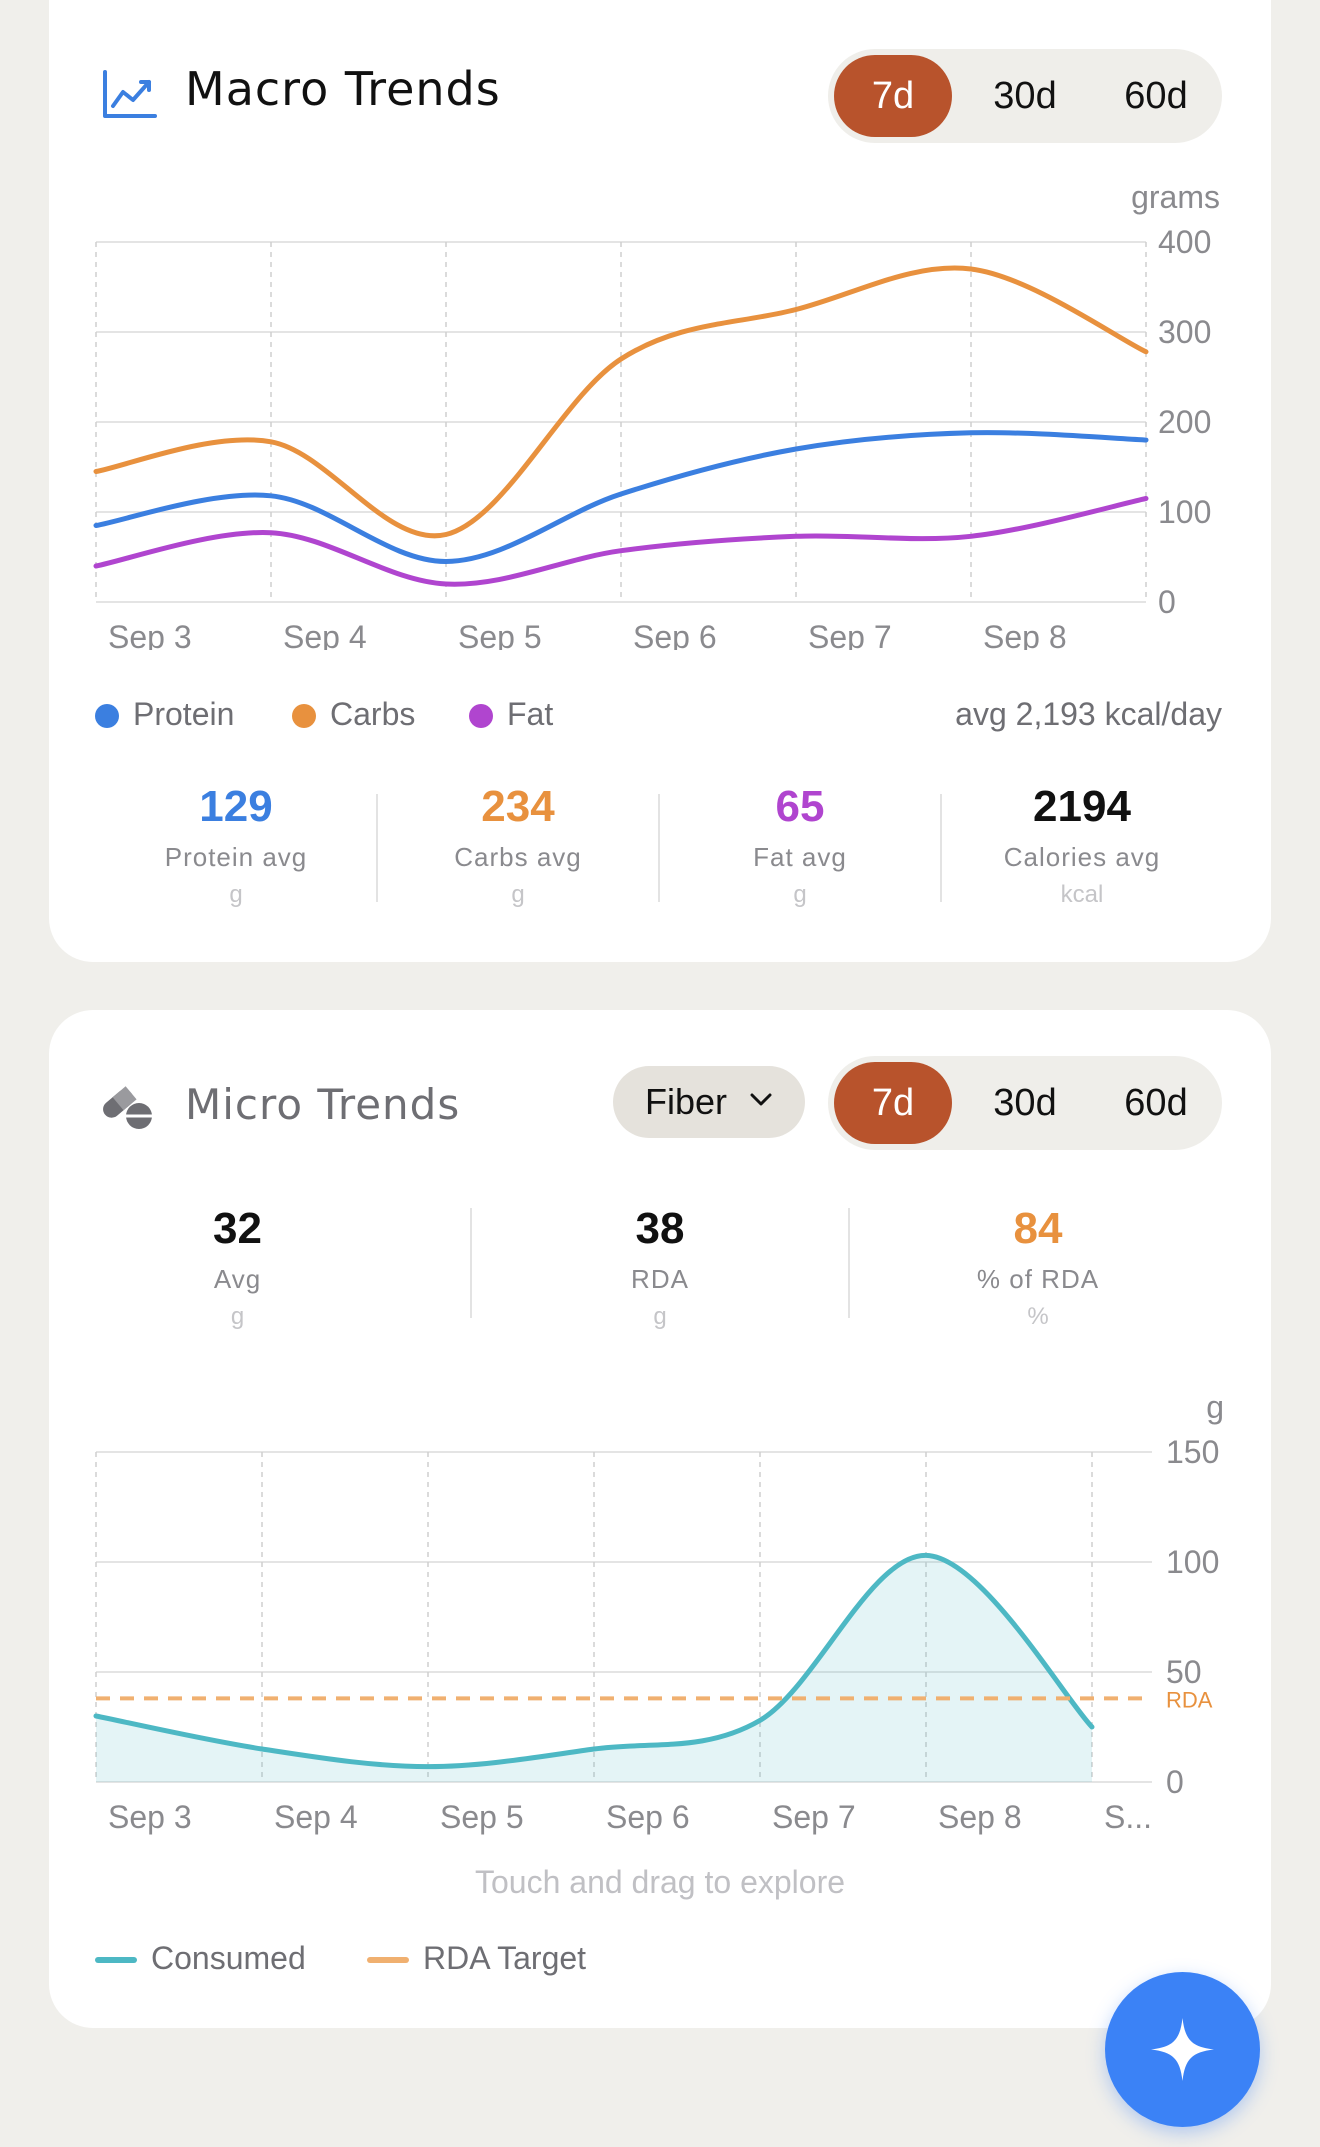 The width and height of the screenshot is (1320, 2147). I want to click on y-tick-label: 50, so click(1184, 1672).